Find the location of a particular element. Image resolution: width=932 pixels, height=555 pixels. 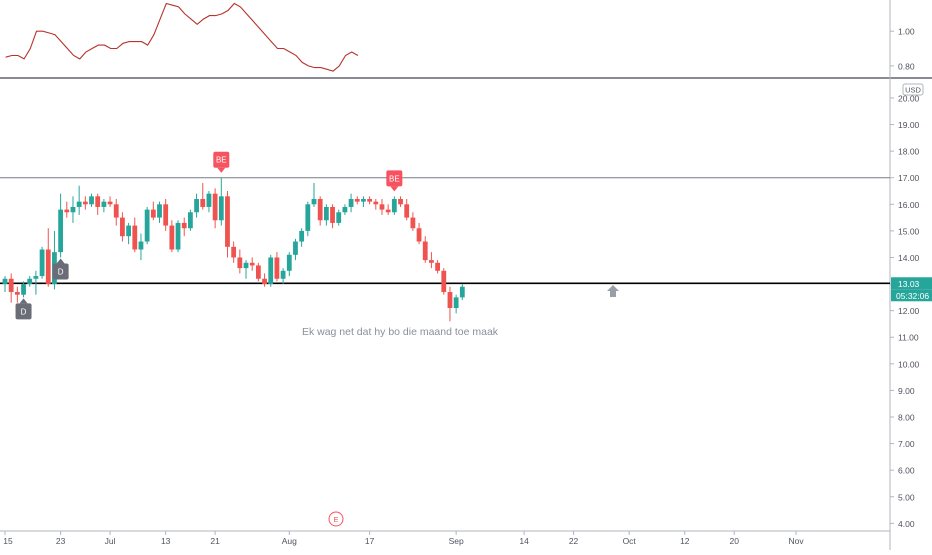

annotation-text: Ek wag net dat hy bo die maand toe maak is located at coordinates (400, 332).